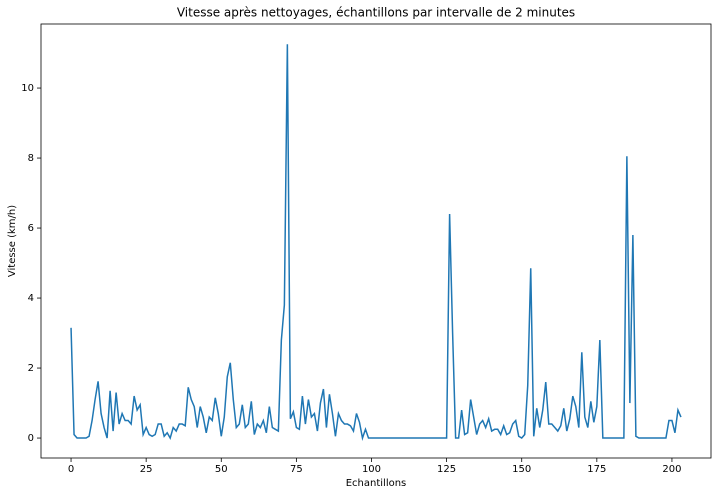 This screenshot has width=721, height=500. What do you see at coordinates (71, 469) in the screenshot?
I see `x-tick-label: 0` at bounding box center [71, 469].